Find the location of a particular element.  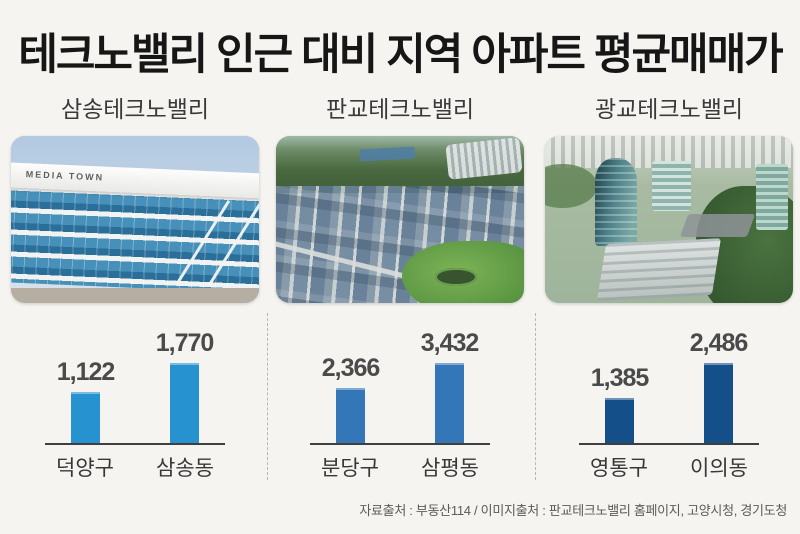

photo-sign-text: MEDIA TOWN is located at coordinates (65, 175).